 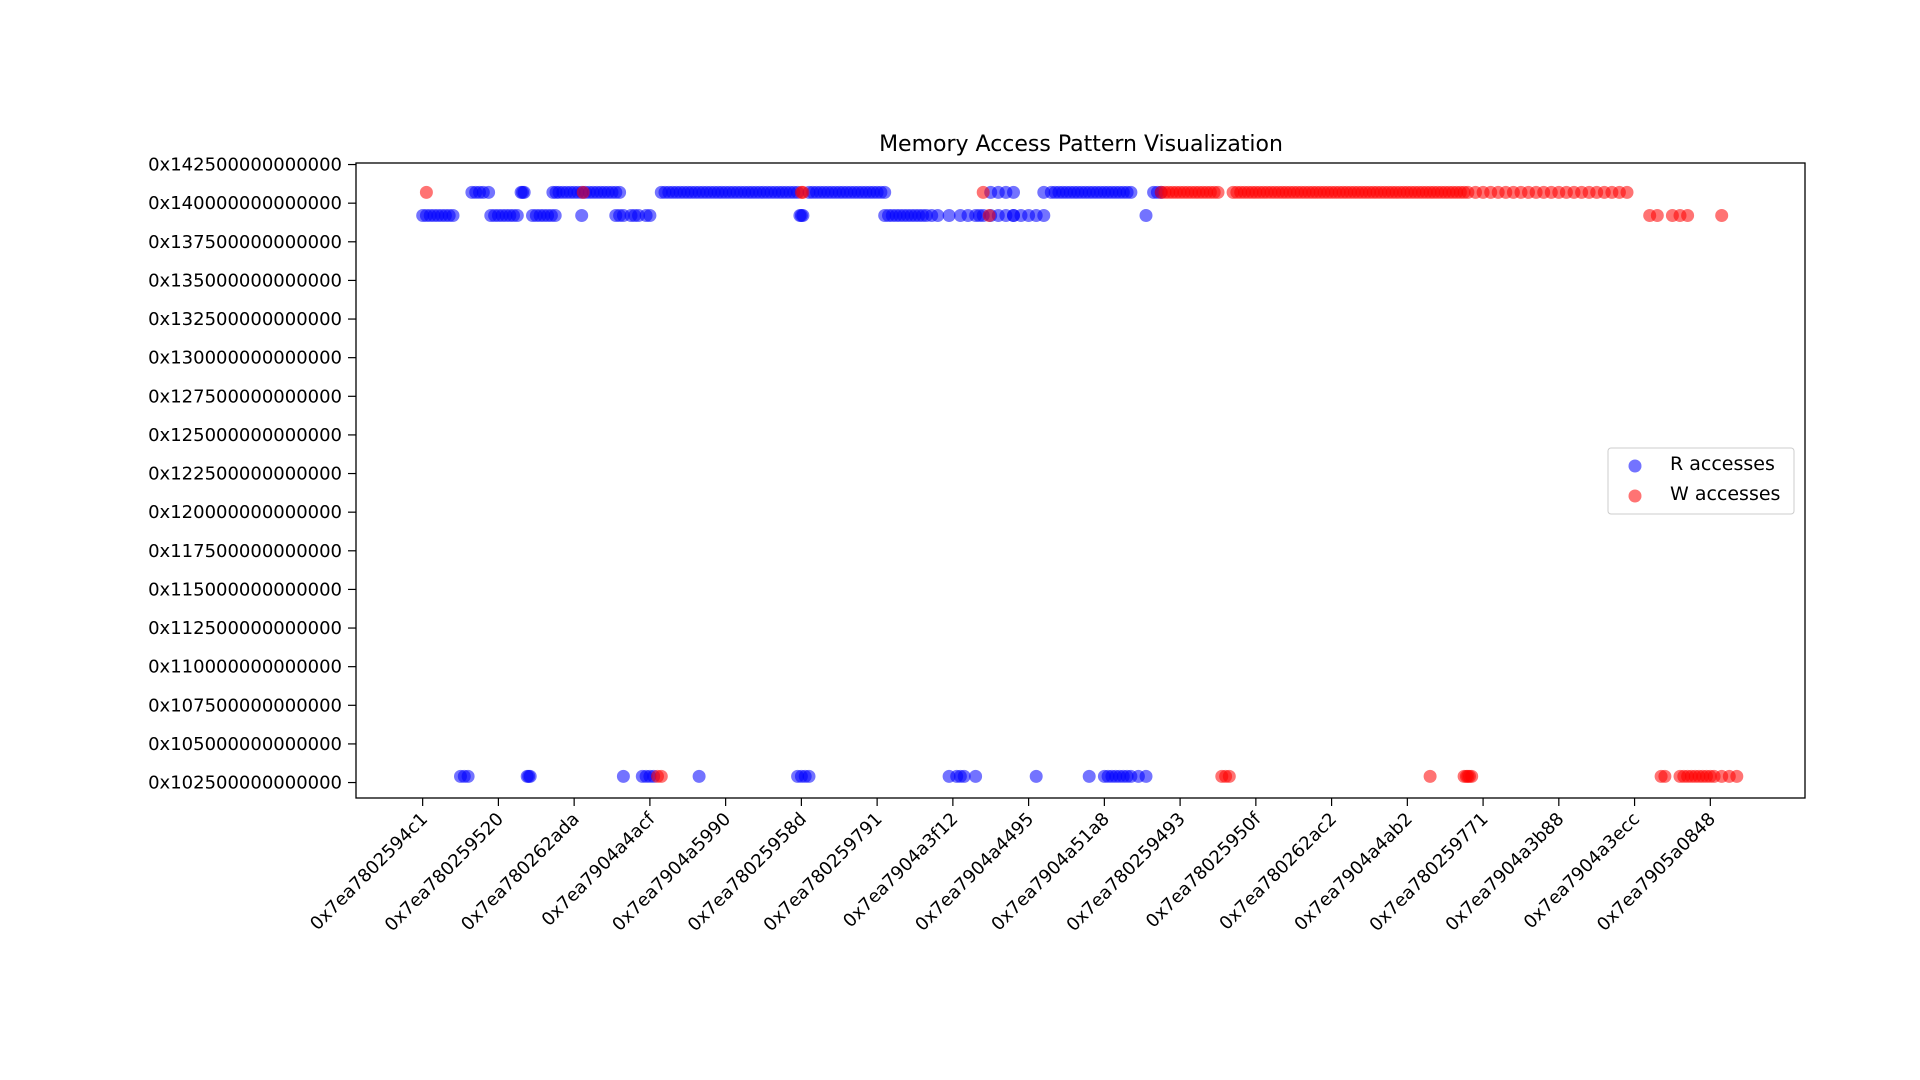 What do you see at coordinates (1081, 144) in the screenshot?
I see `chart-title: Memory Access Pattern Visualization` at bounding box center [1081, 144].